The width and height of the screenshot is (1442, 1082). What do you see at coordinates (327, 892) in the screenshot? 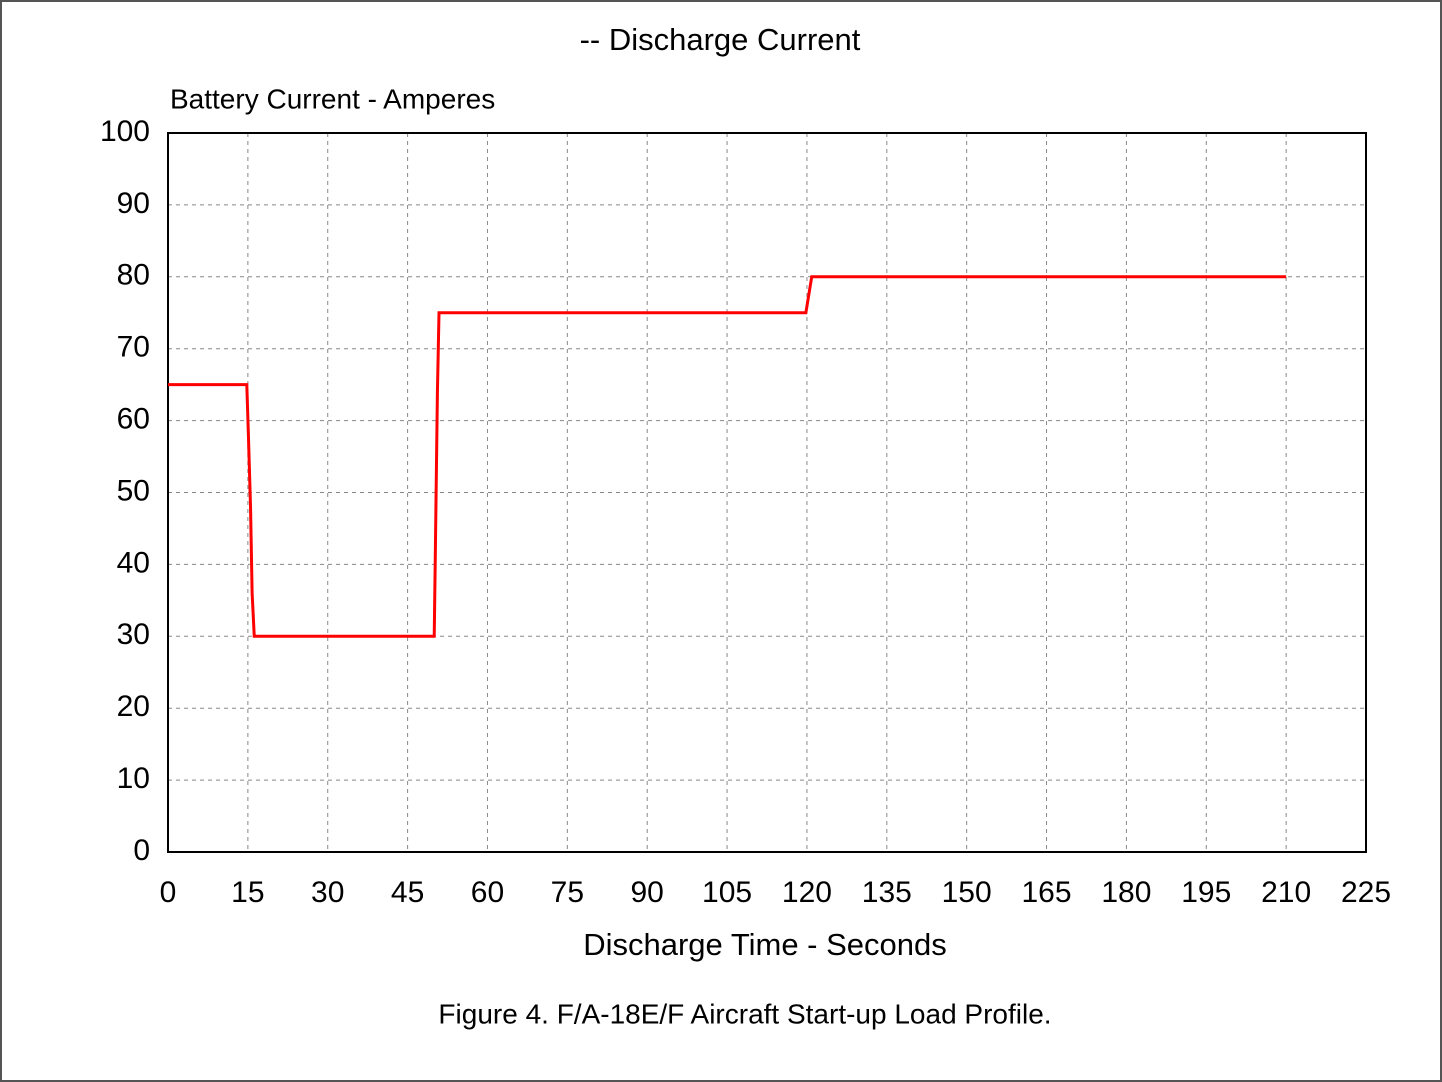
I see `x-tick-label: 30` at bounding box center [327, 892].